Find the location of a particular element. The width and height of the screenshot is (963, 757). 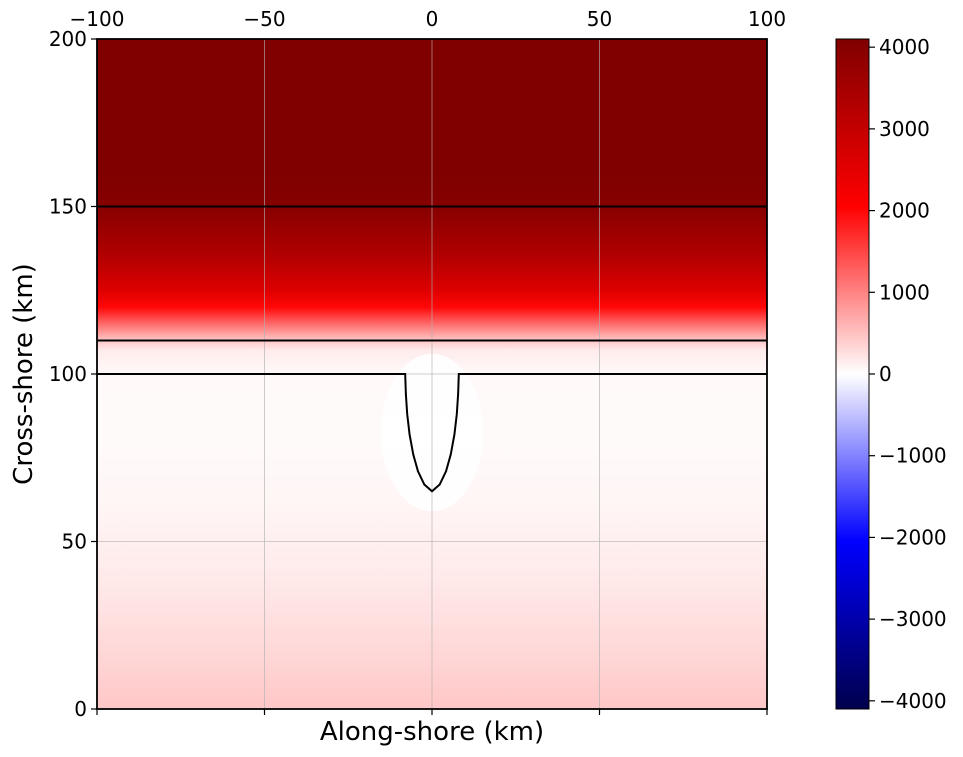

y-tick-label: 200 is located at coordinates (68, 39).